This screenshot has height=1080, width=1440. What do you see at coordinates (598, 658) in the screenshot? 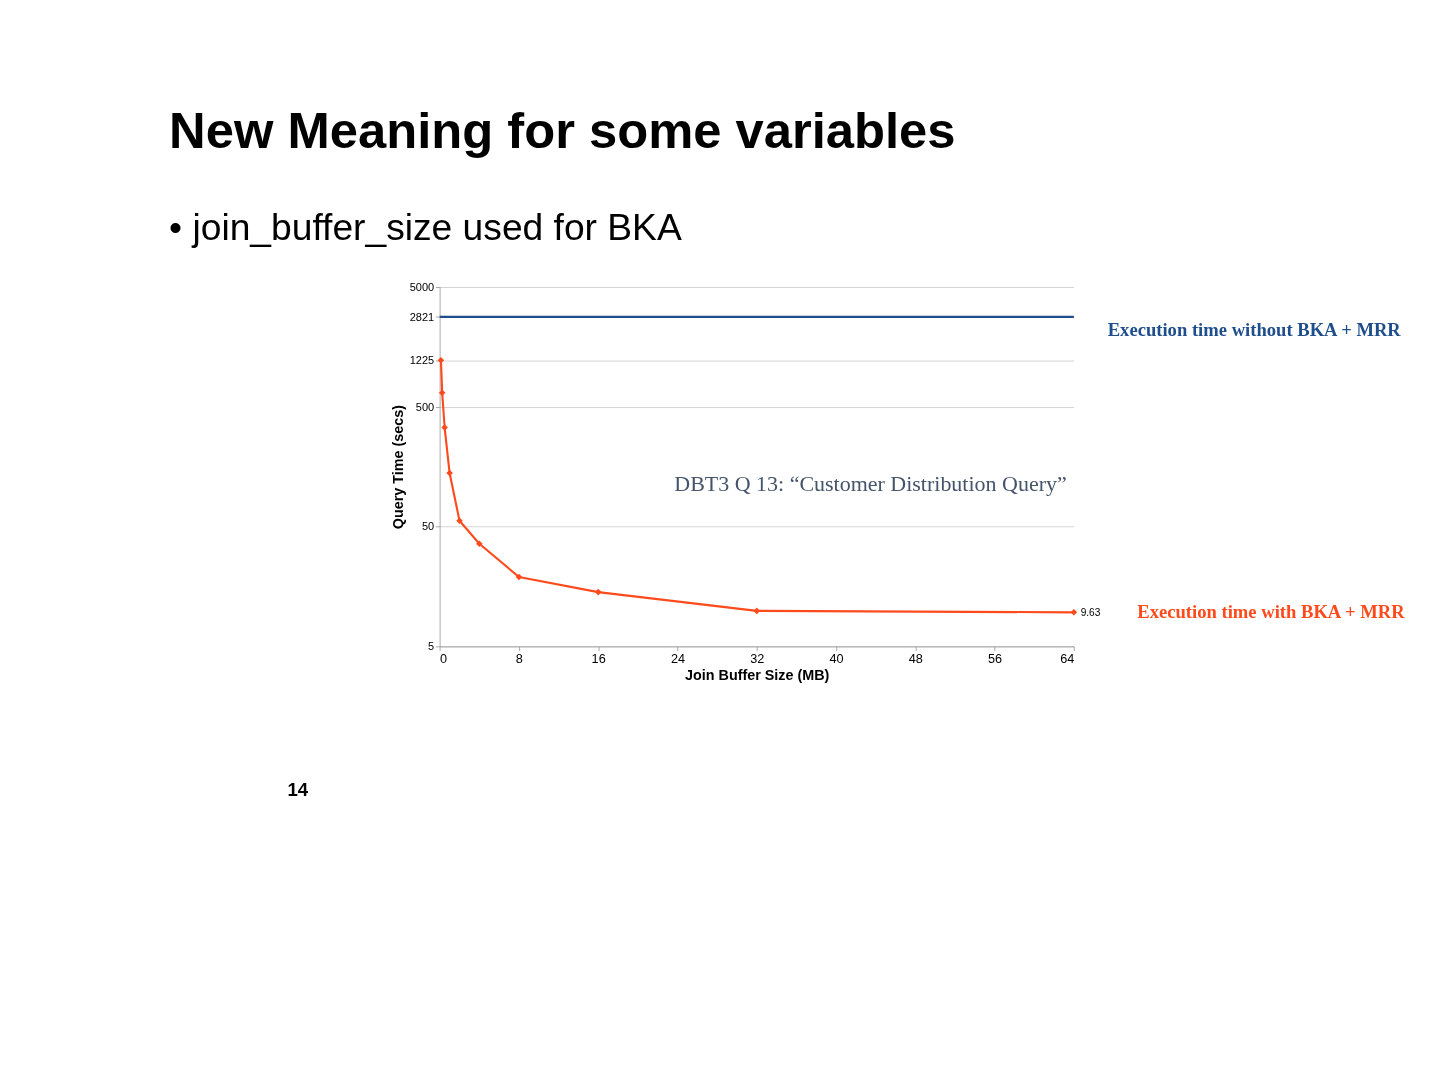
I see `x-tick-label: 16` at bounding box center [598, 658].